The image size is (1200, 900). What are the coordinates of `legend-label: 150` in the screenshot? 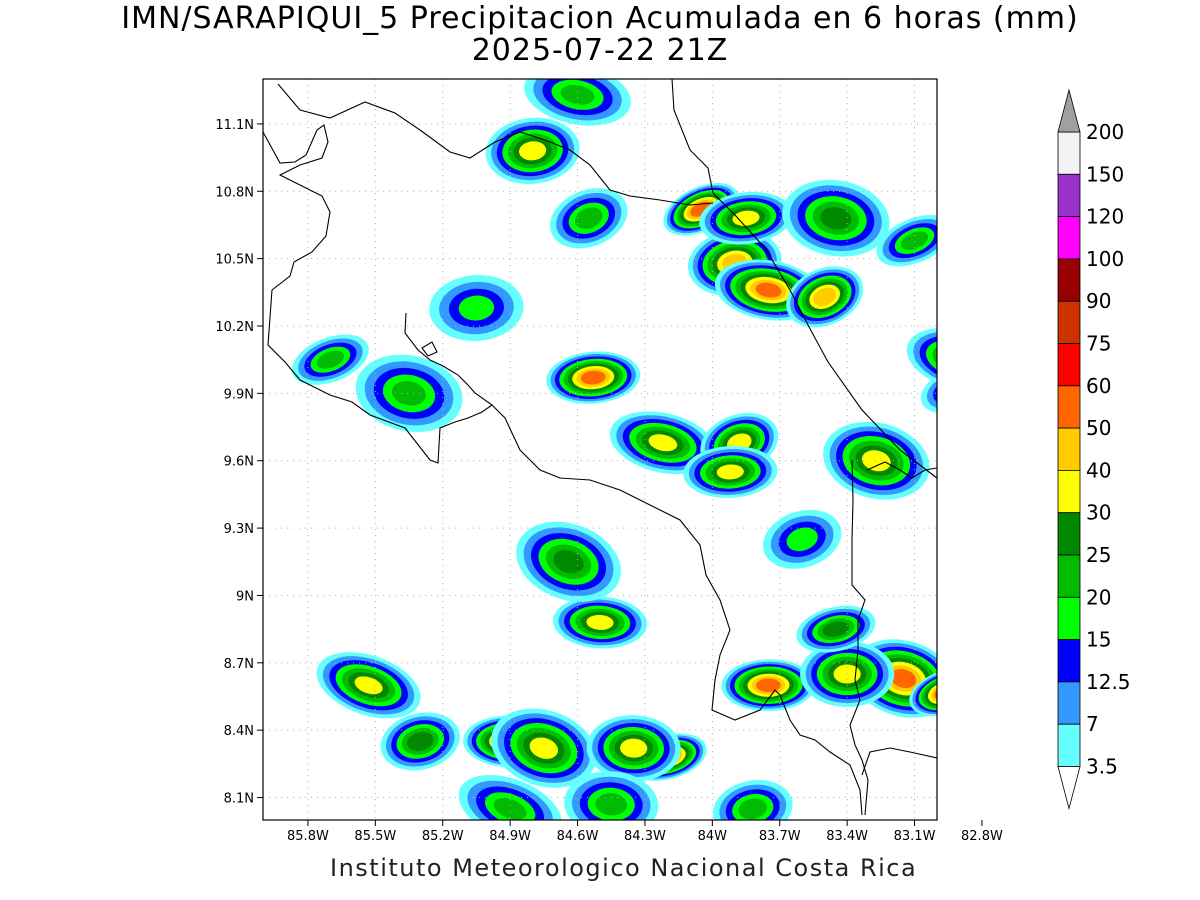 It's located at (1105, 174).